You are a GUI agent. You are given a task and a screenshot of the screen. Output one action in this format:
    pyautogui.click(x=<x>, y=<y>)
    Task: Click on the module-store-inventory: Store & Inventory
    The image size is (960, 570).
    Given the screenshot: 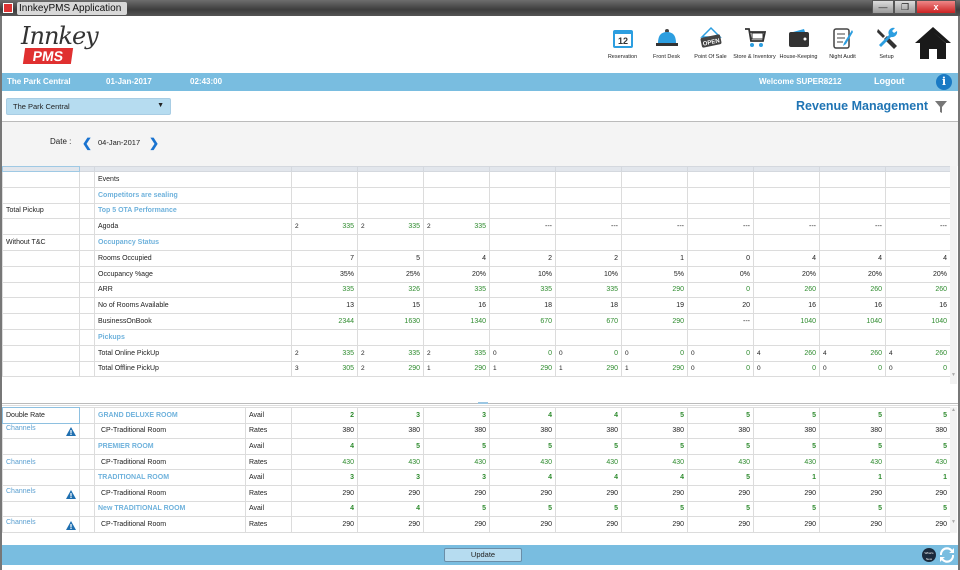 What is the action you would take?
    pyautogui.click(x=754, y=45)
    